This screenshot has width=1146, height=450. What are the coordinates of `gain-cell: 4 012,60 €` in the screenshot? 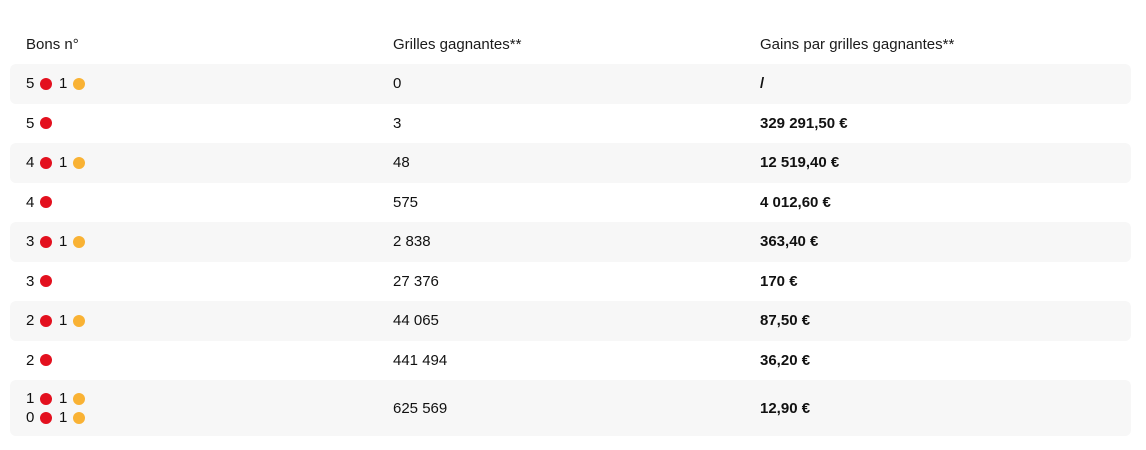 It's located at (795, 202).